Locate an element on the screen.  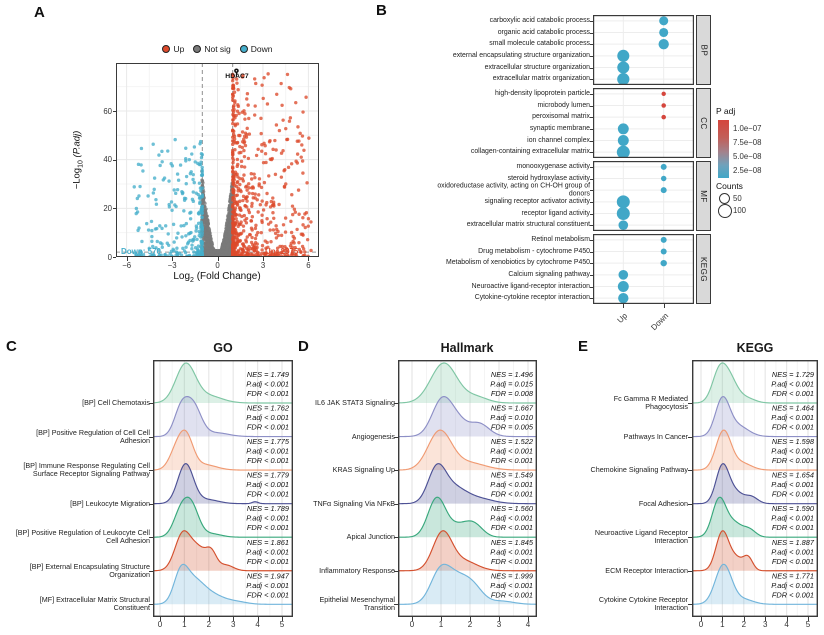
x-tickmark is located at coordinates (309, 259).